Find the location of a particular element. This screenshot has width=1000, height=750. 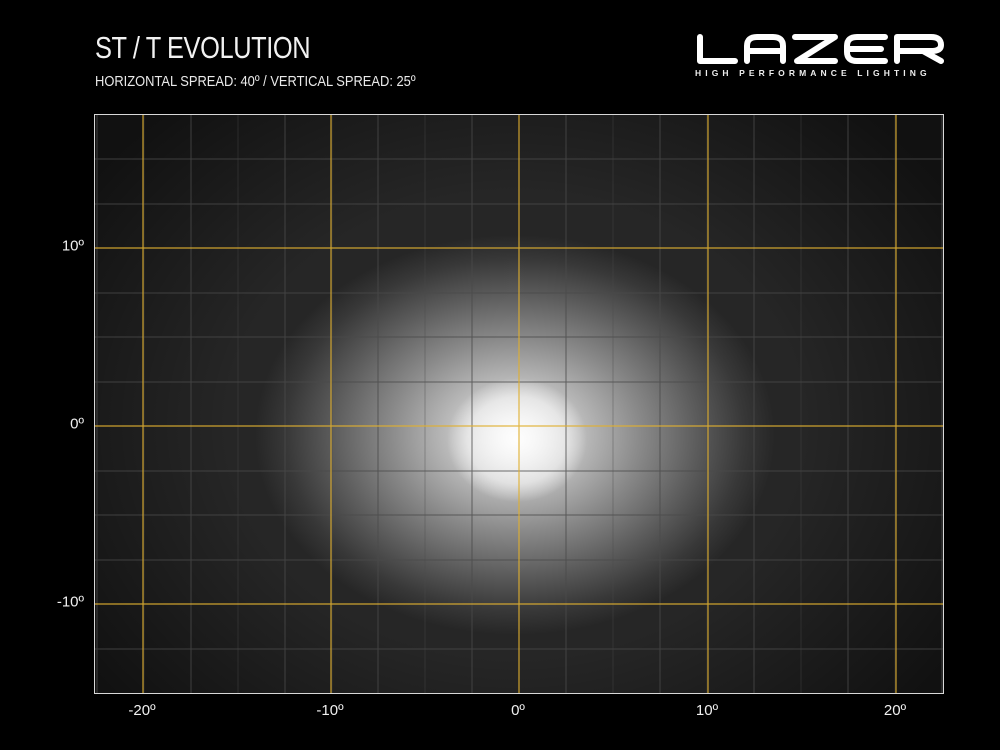

x-tick-label: -10º is located at coordinates (330, 710).